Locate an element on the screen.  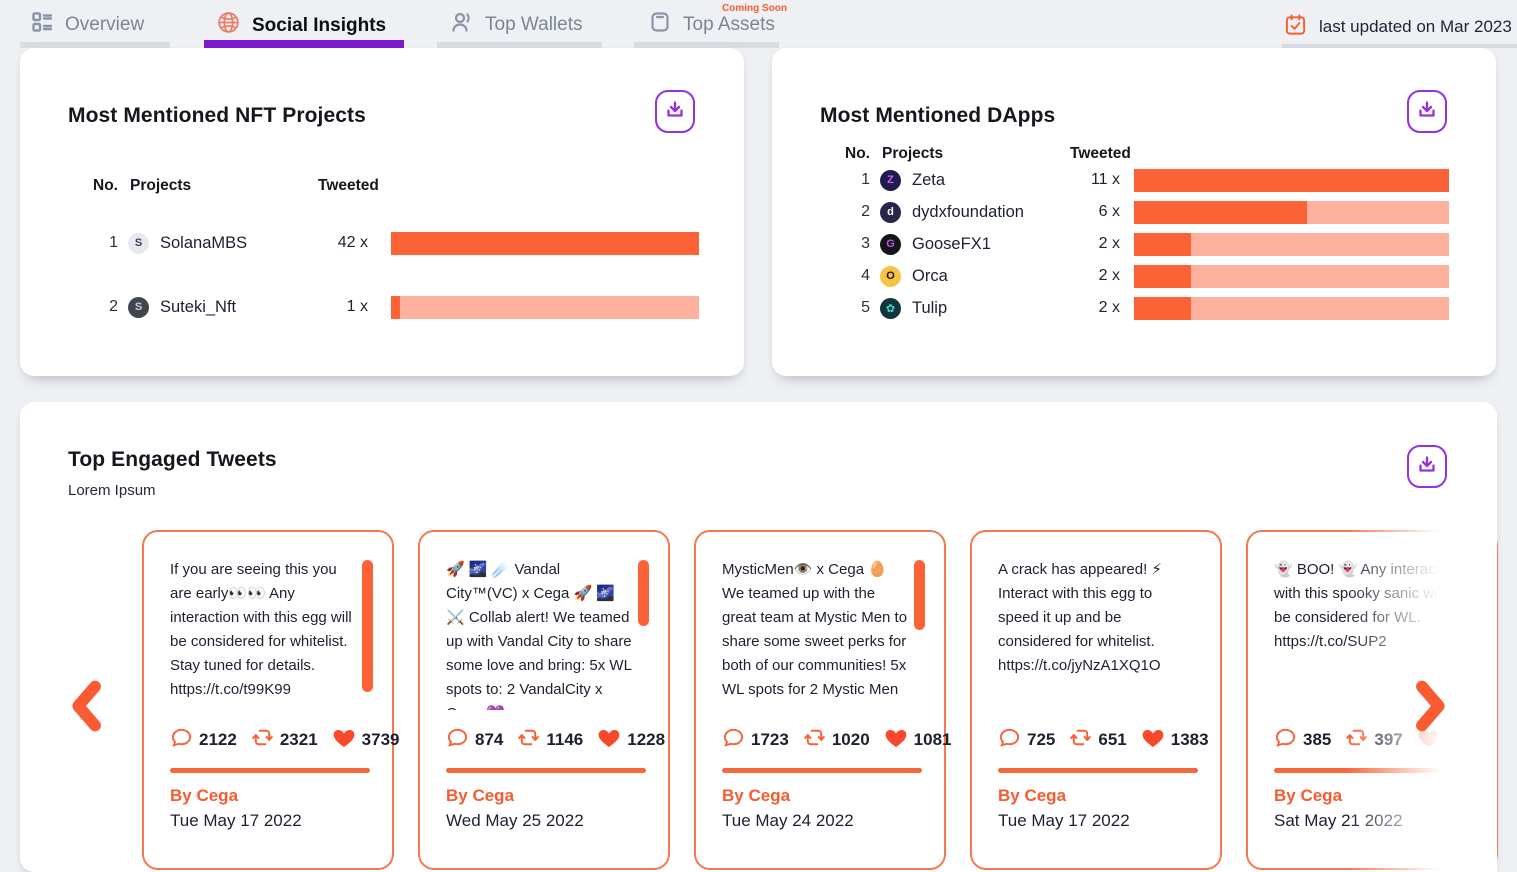
tweet-count: 6 x is located at coordinates (1109, 211).